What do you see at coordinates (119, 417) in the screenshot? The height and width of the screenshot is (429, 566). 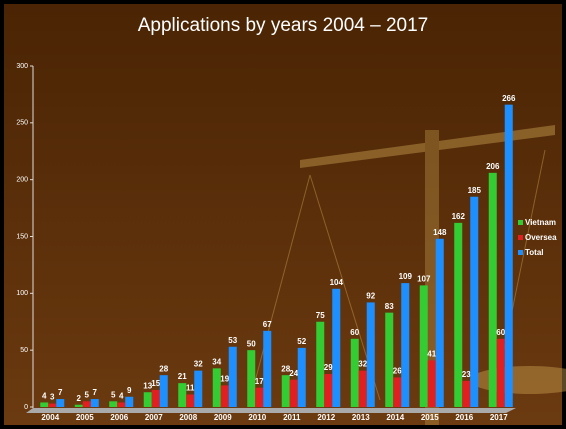 I see `x-tick-label: 2006` at bounding box center [119, 417].